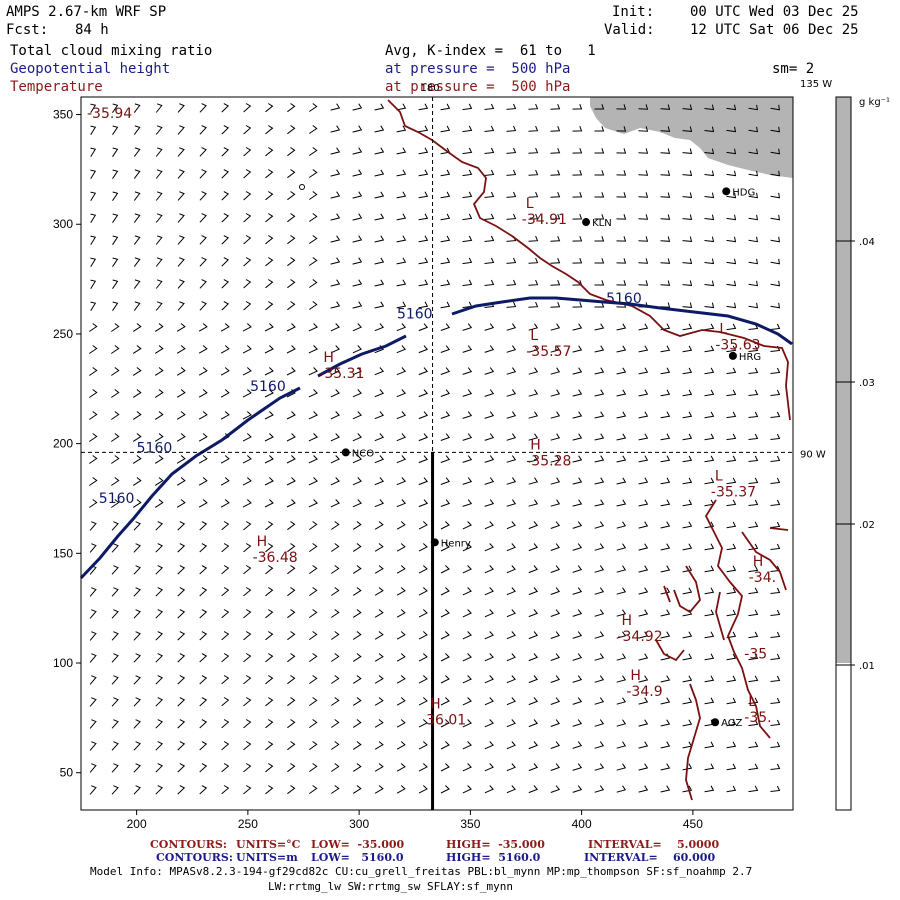 The image size is (900, 900). What do you see at coordinates (63, 115) in the screenshot?
I see `y-tick-label: 350` at bounding box center [63, 115].